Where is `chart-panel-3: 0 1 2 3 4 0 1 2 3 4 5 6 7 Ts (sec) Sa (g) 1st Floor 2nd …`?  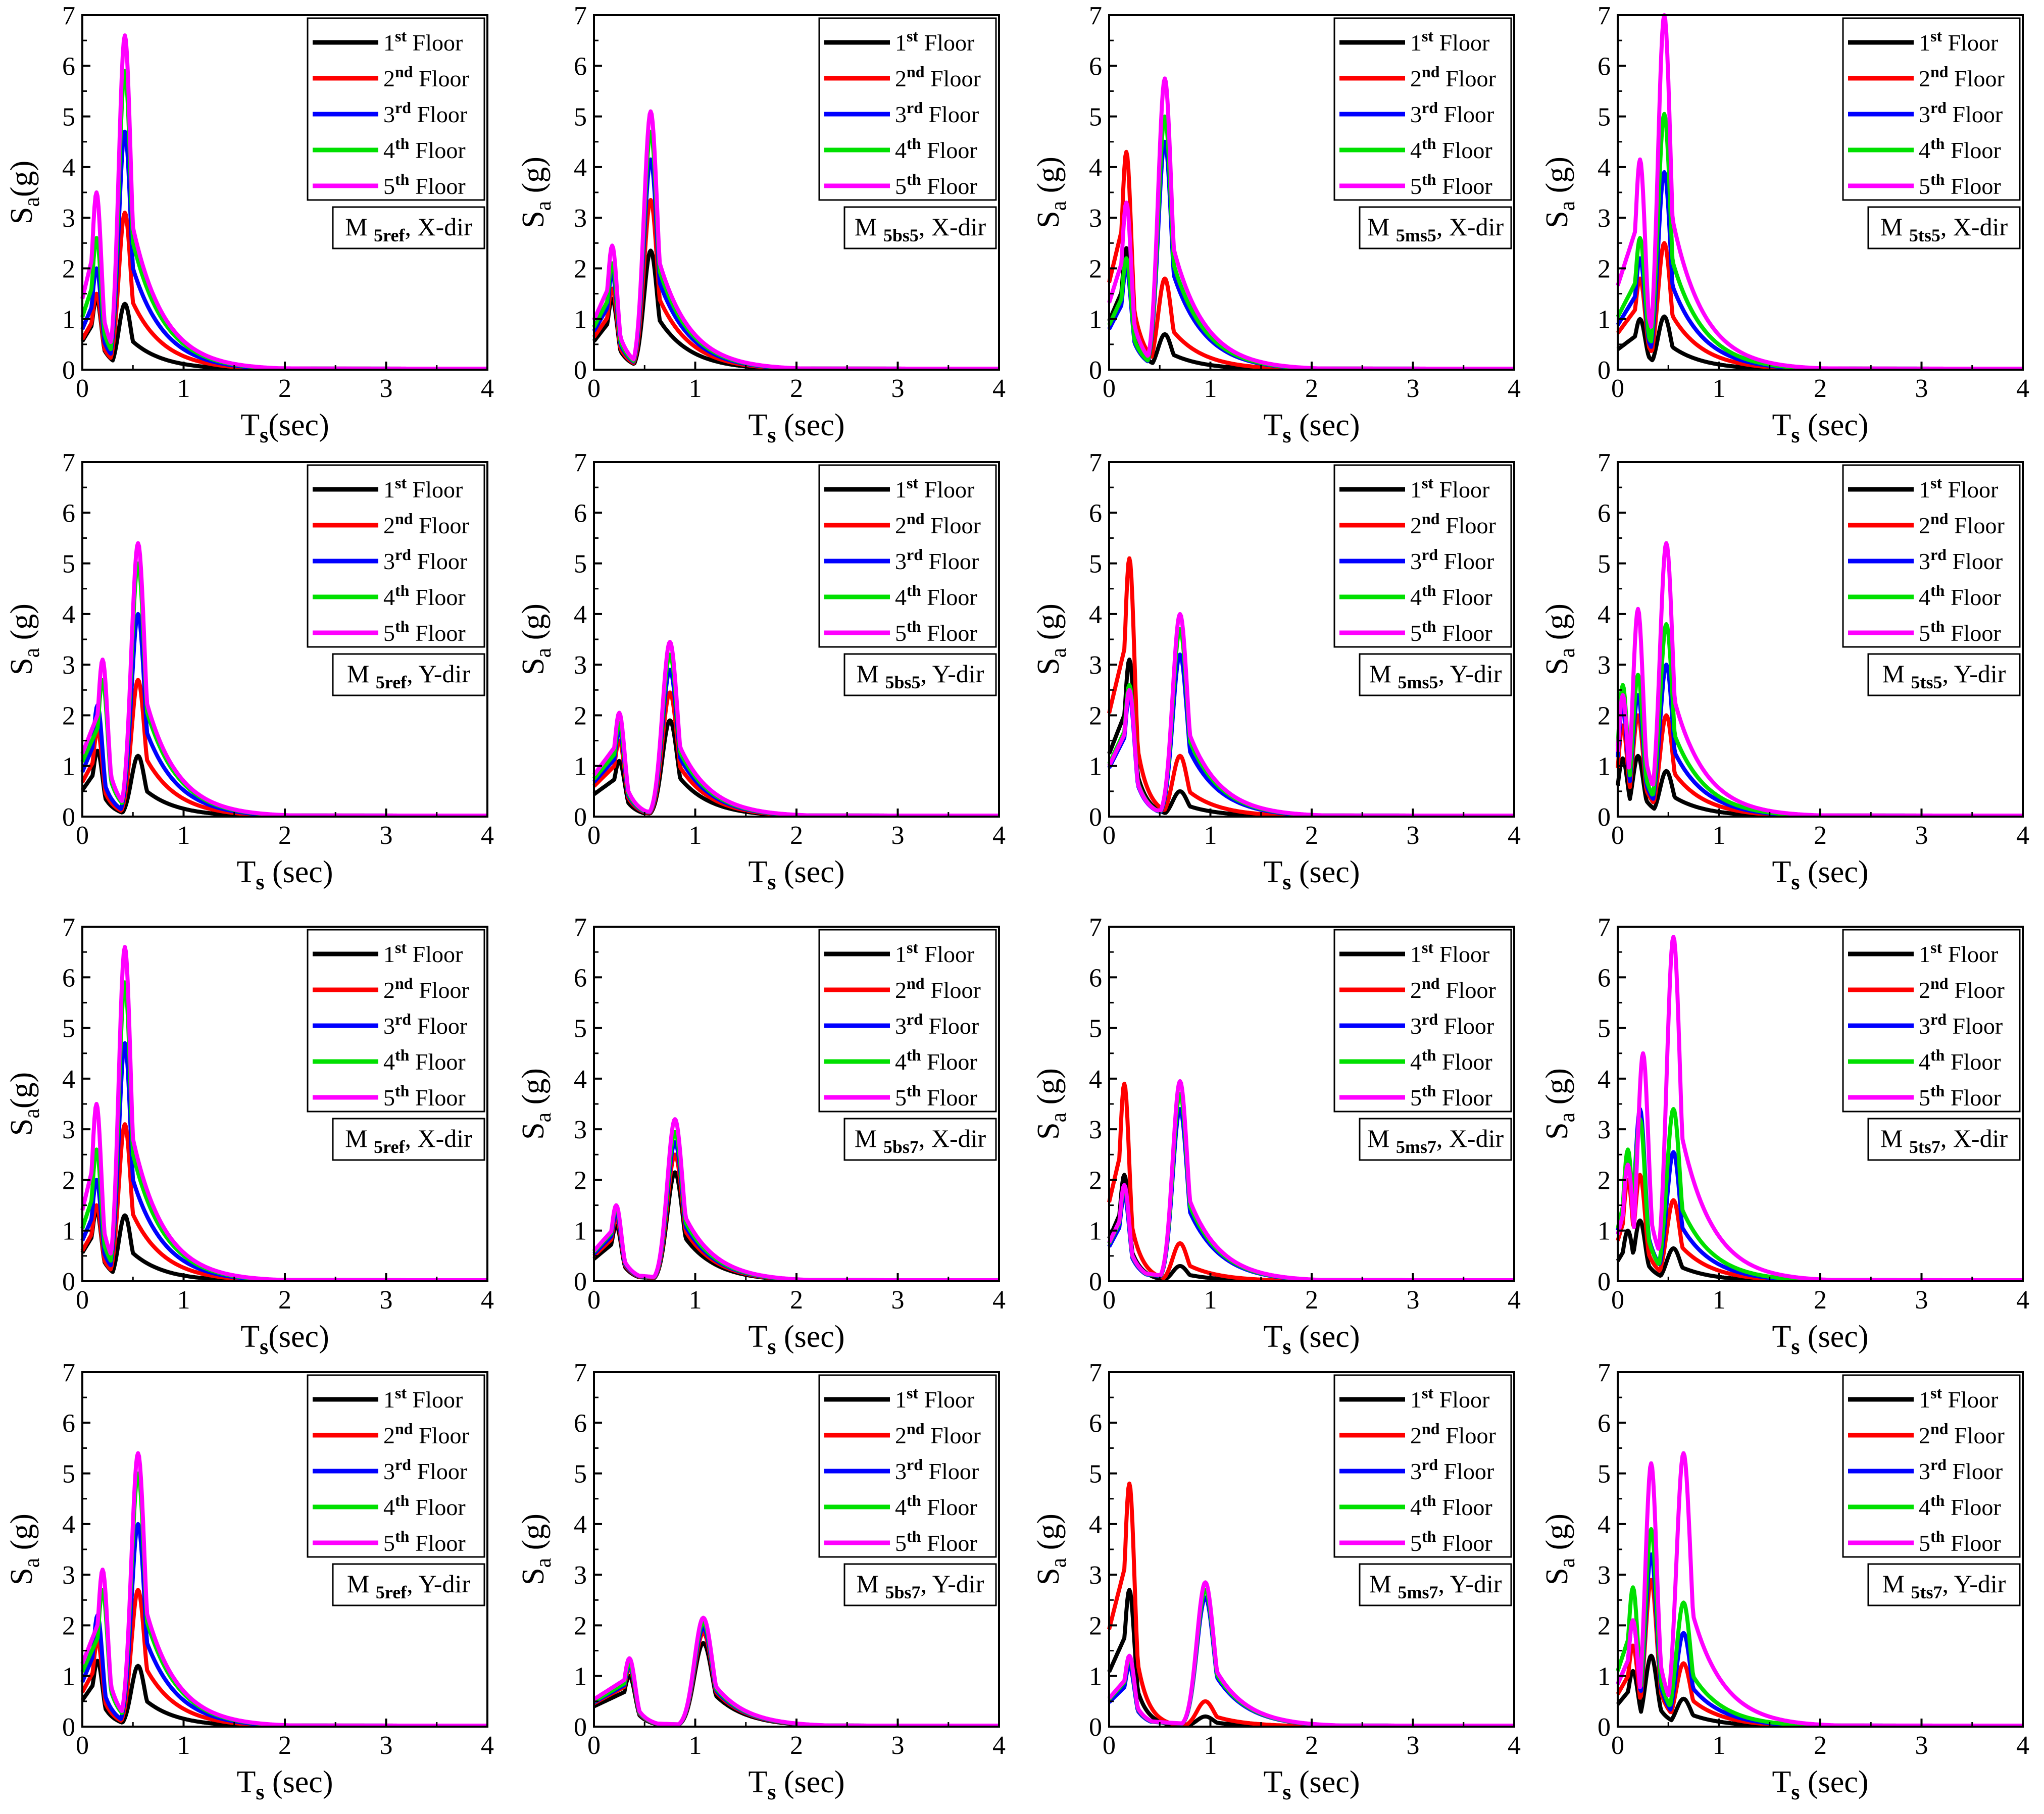
chart-panel-3: 0 1 2 3 4 0 1 2 3 4 5 6 7 Ts (sec) Sa (g) 1st Floor 2nd … is located at coordinates (1276, 225).